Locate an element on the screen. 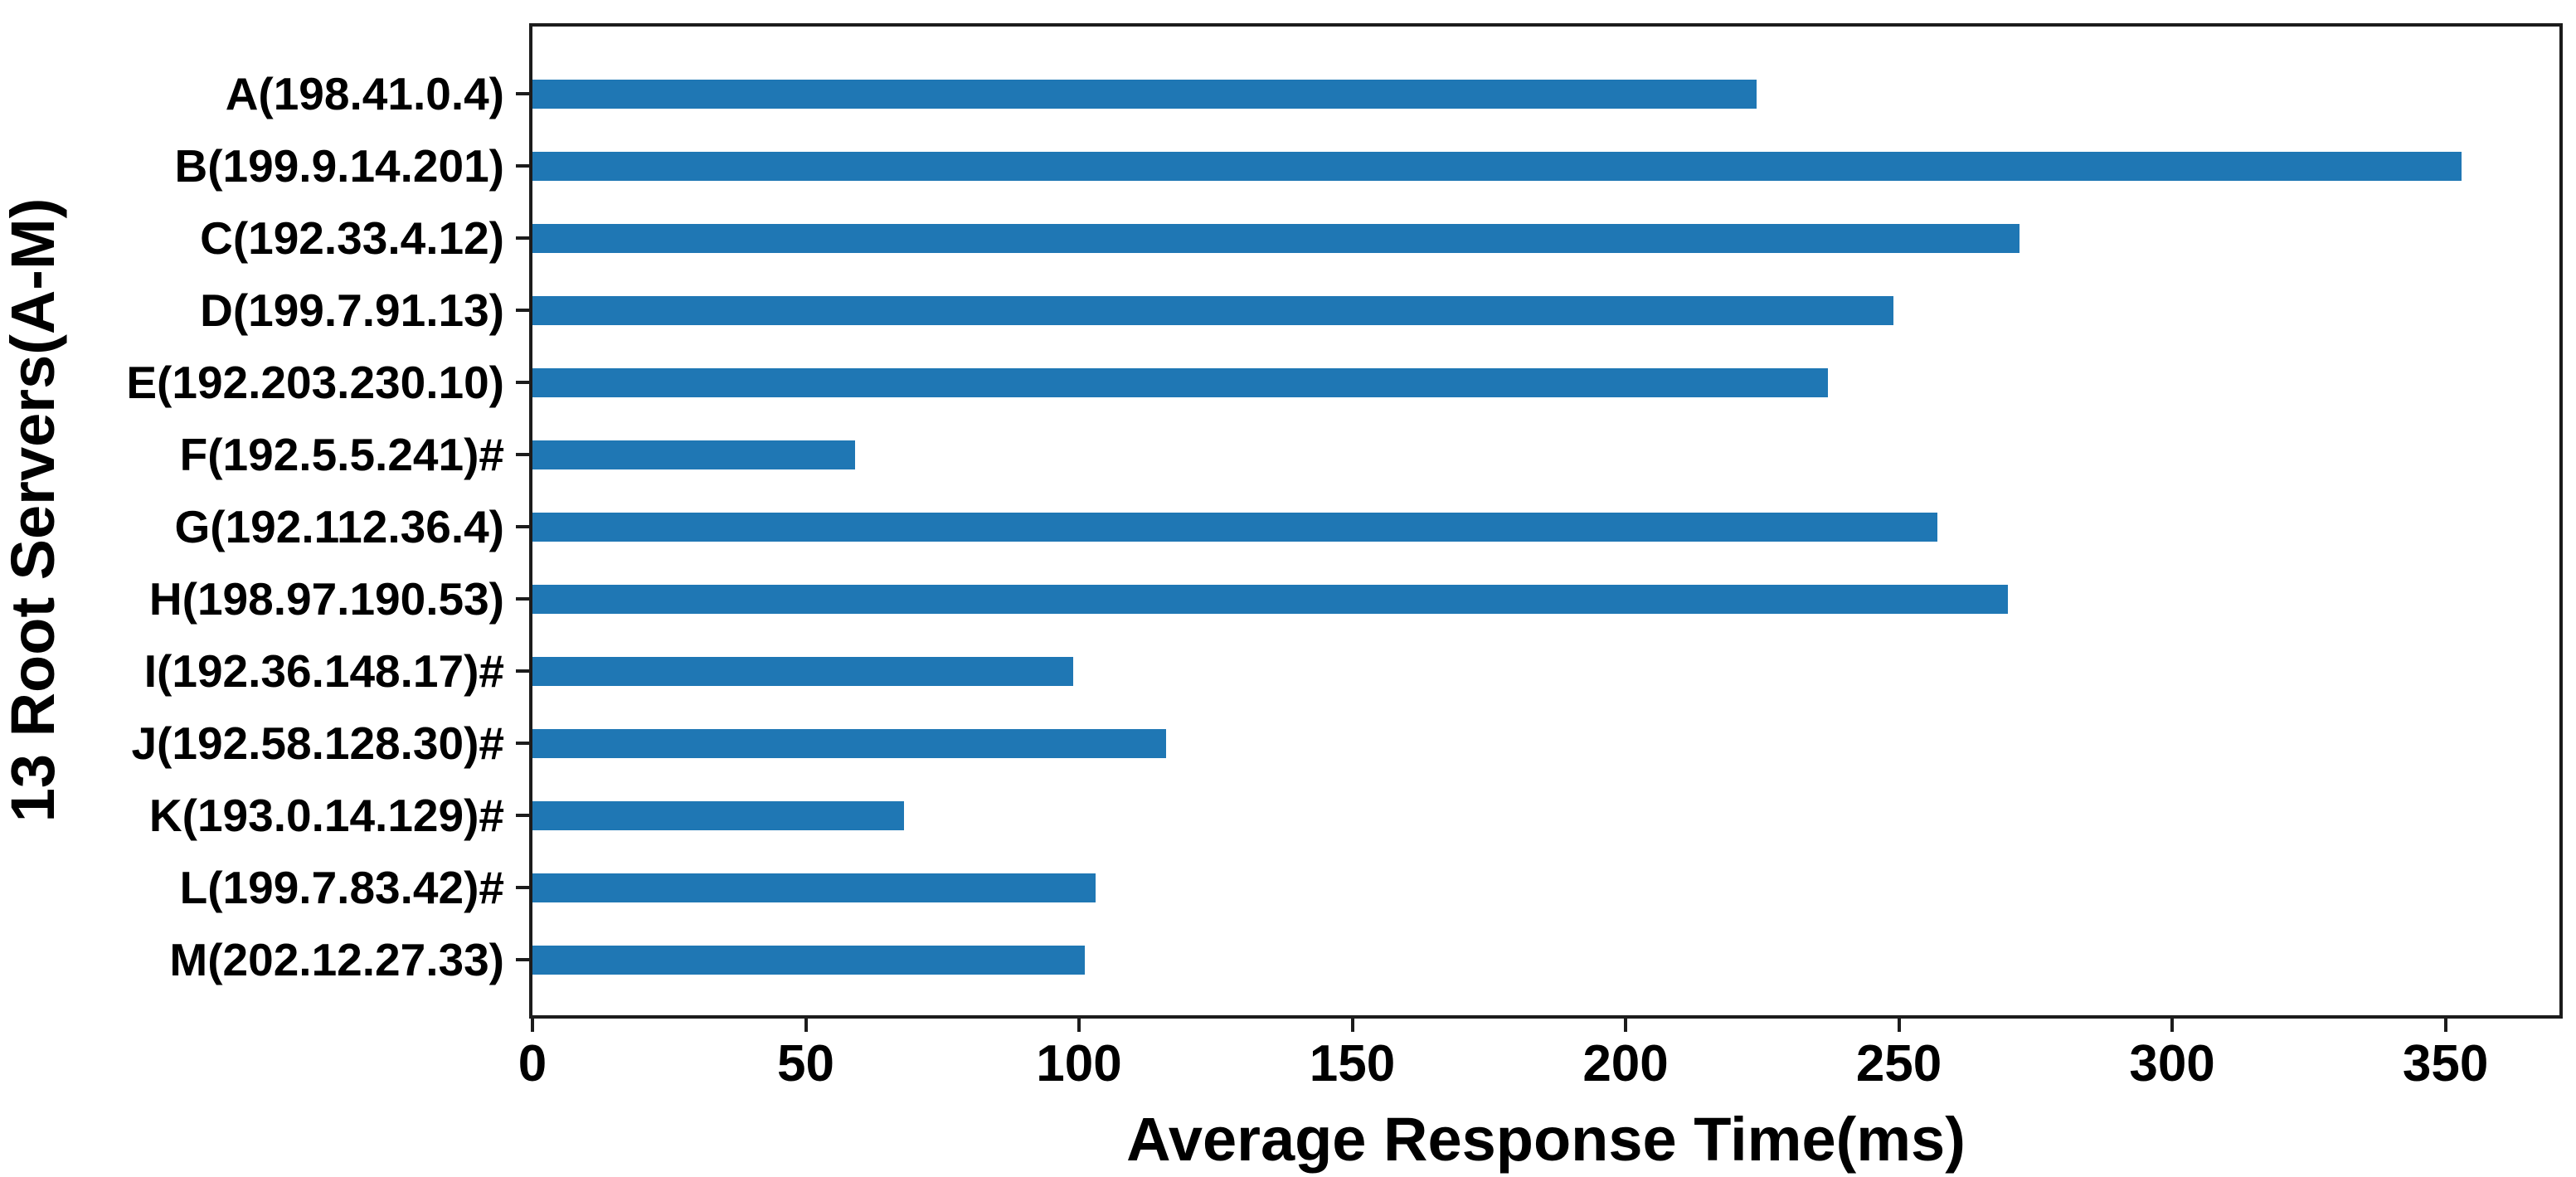  y-tick-label: G(192.112.36.4) is located at coordinates (339, 526).